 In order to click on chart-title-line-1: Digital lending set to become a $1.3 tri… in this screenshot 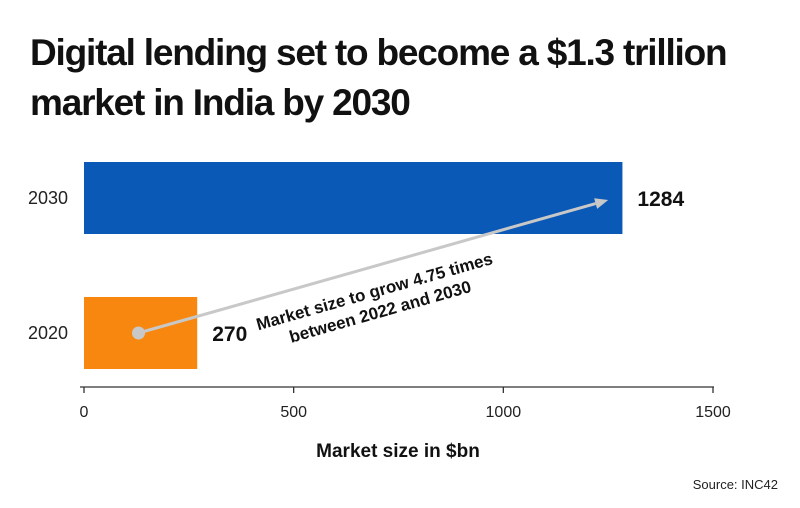, I will do `click(379, 52)`.